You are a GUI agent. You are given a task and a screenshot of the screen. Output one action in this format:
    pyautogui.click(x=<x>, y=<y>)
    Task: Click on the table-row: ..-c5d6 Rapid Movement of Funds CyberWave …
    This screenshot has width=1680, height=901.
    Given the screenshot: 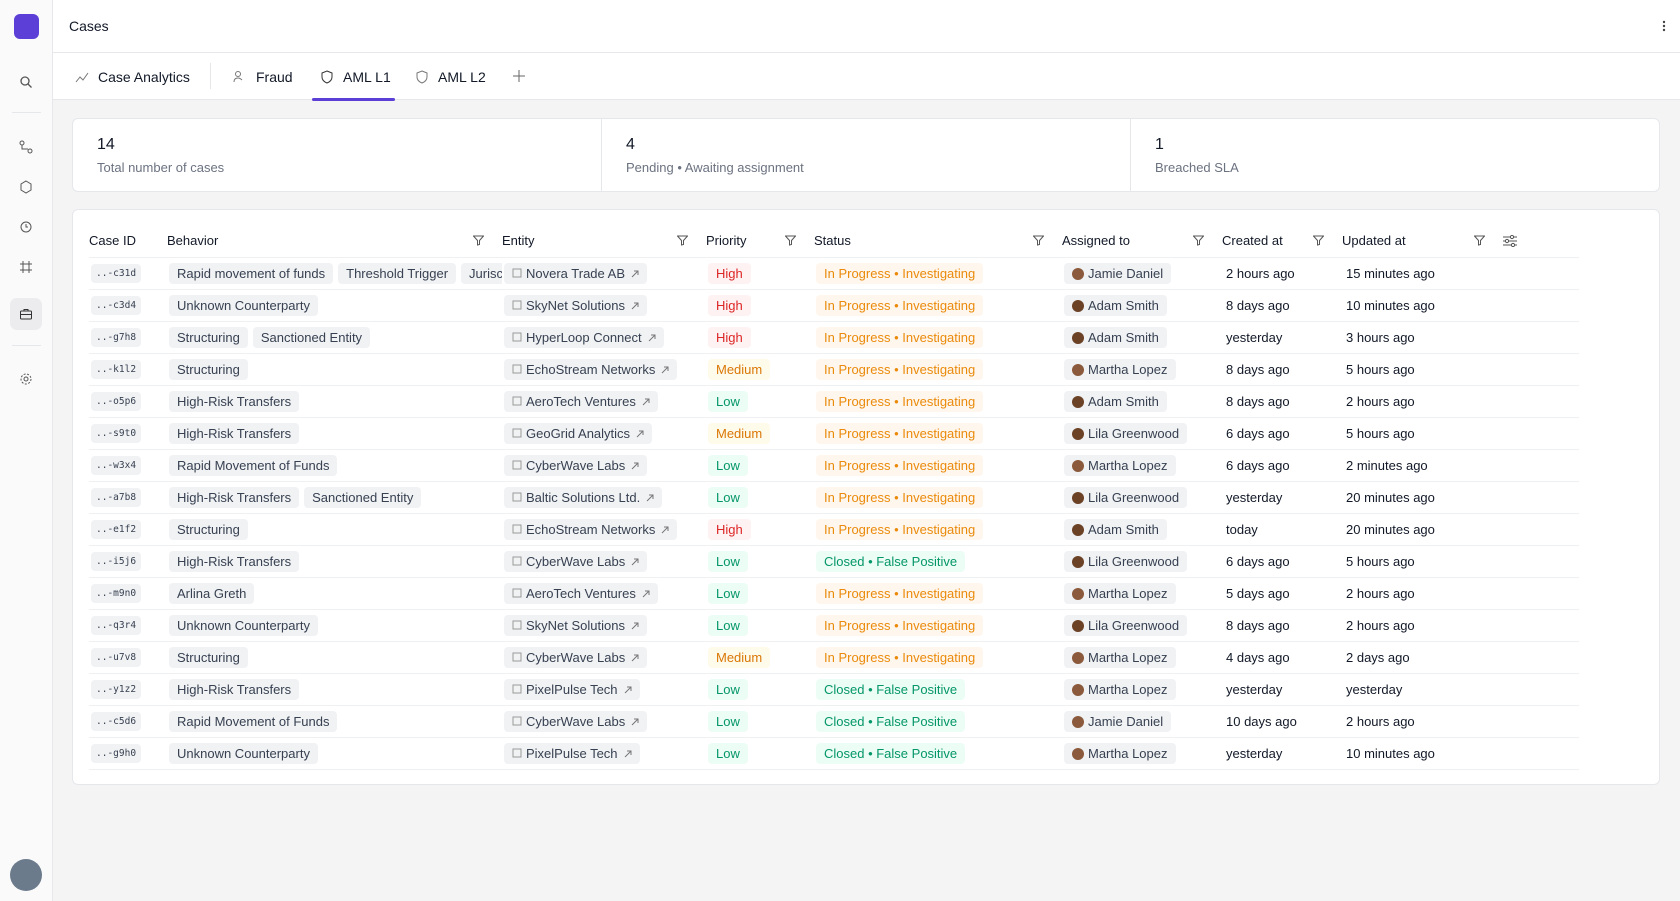 What is the action you would take?
    pyautogui.click(x=834, y=722)
    